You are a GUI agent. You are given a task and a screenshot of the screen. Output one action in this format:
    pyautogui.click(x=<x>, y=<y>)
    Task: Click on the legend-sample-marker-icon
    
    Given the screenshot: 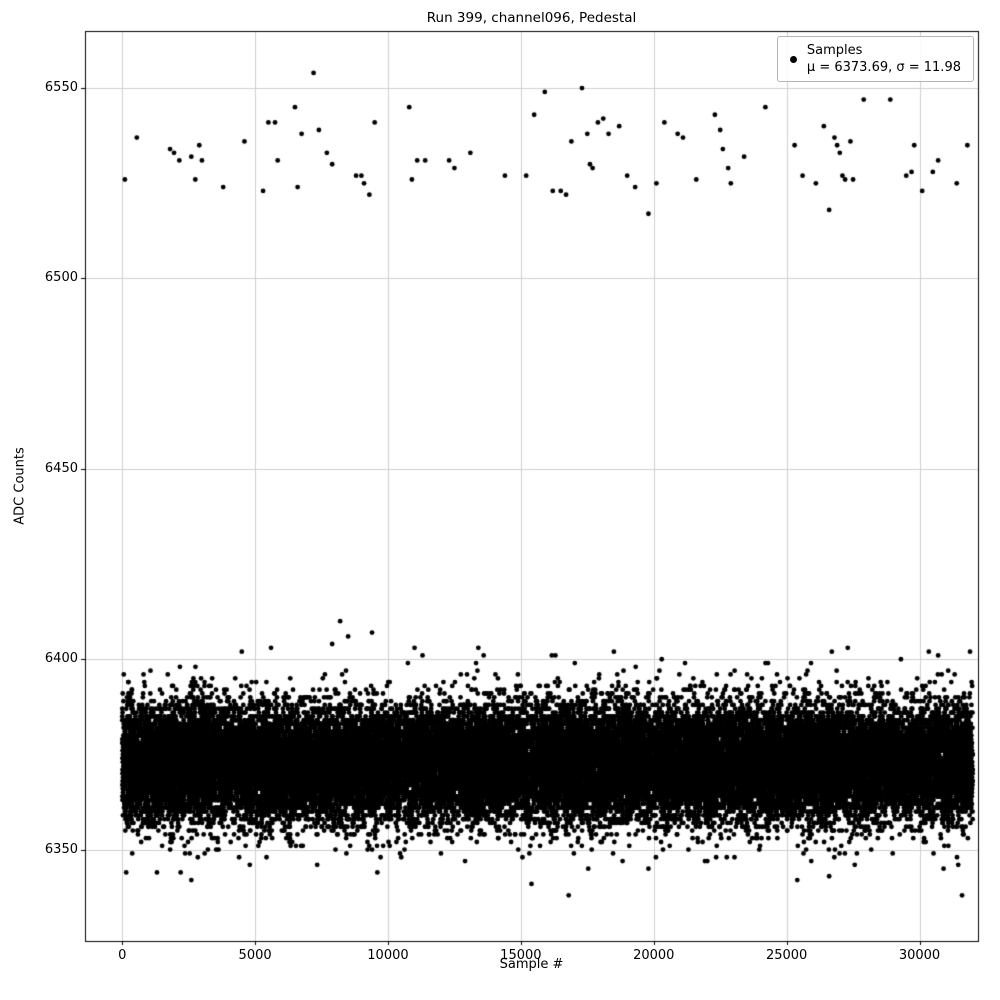 What is the action you would take?
    pyautogui.click(x=793, y=59)
    